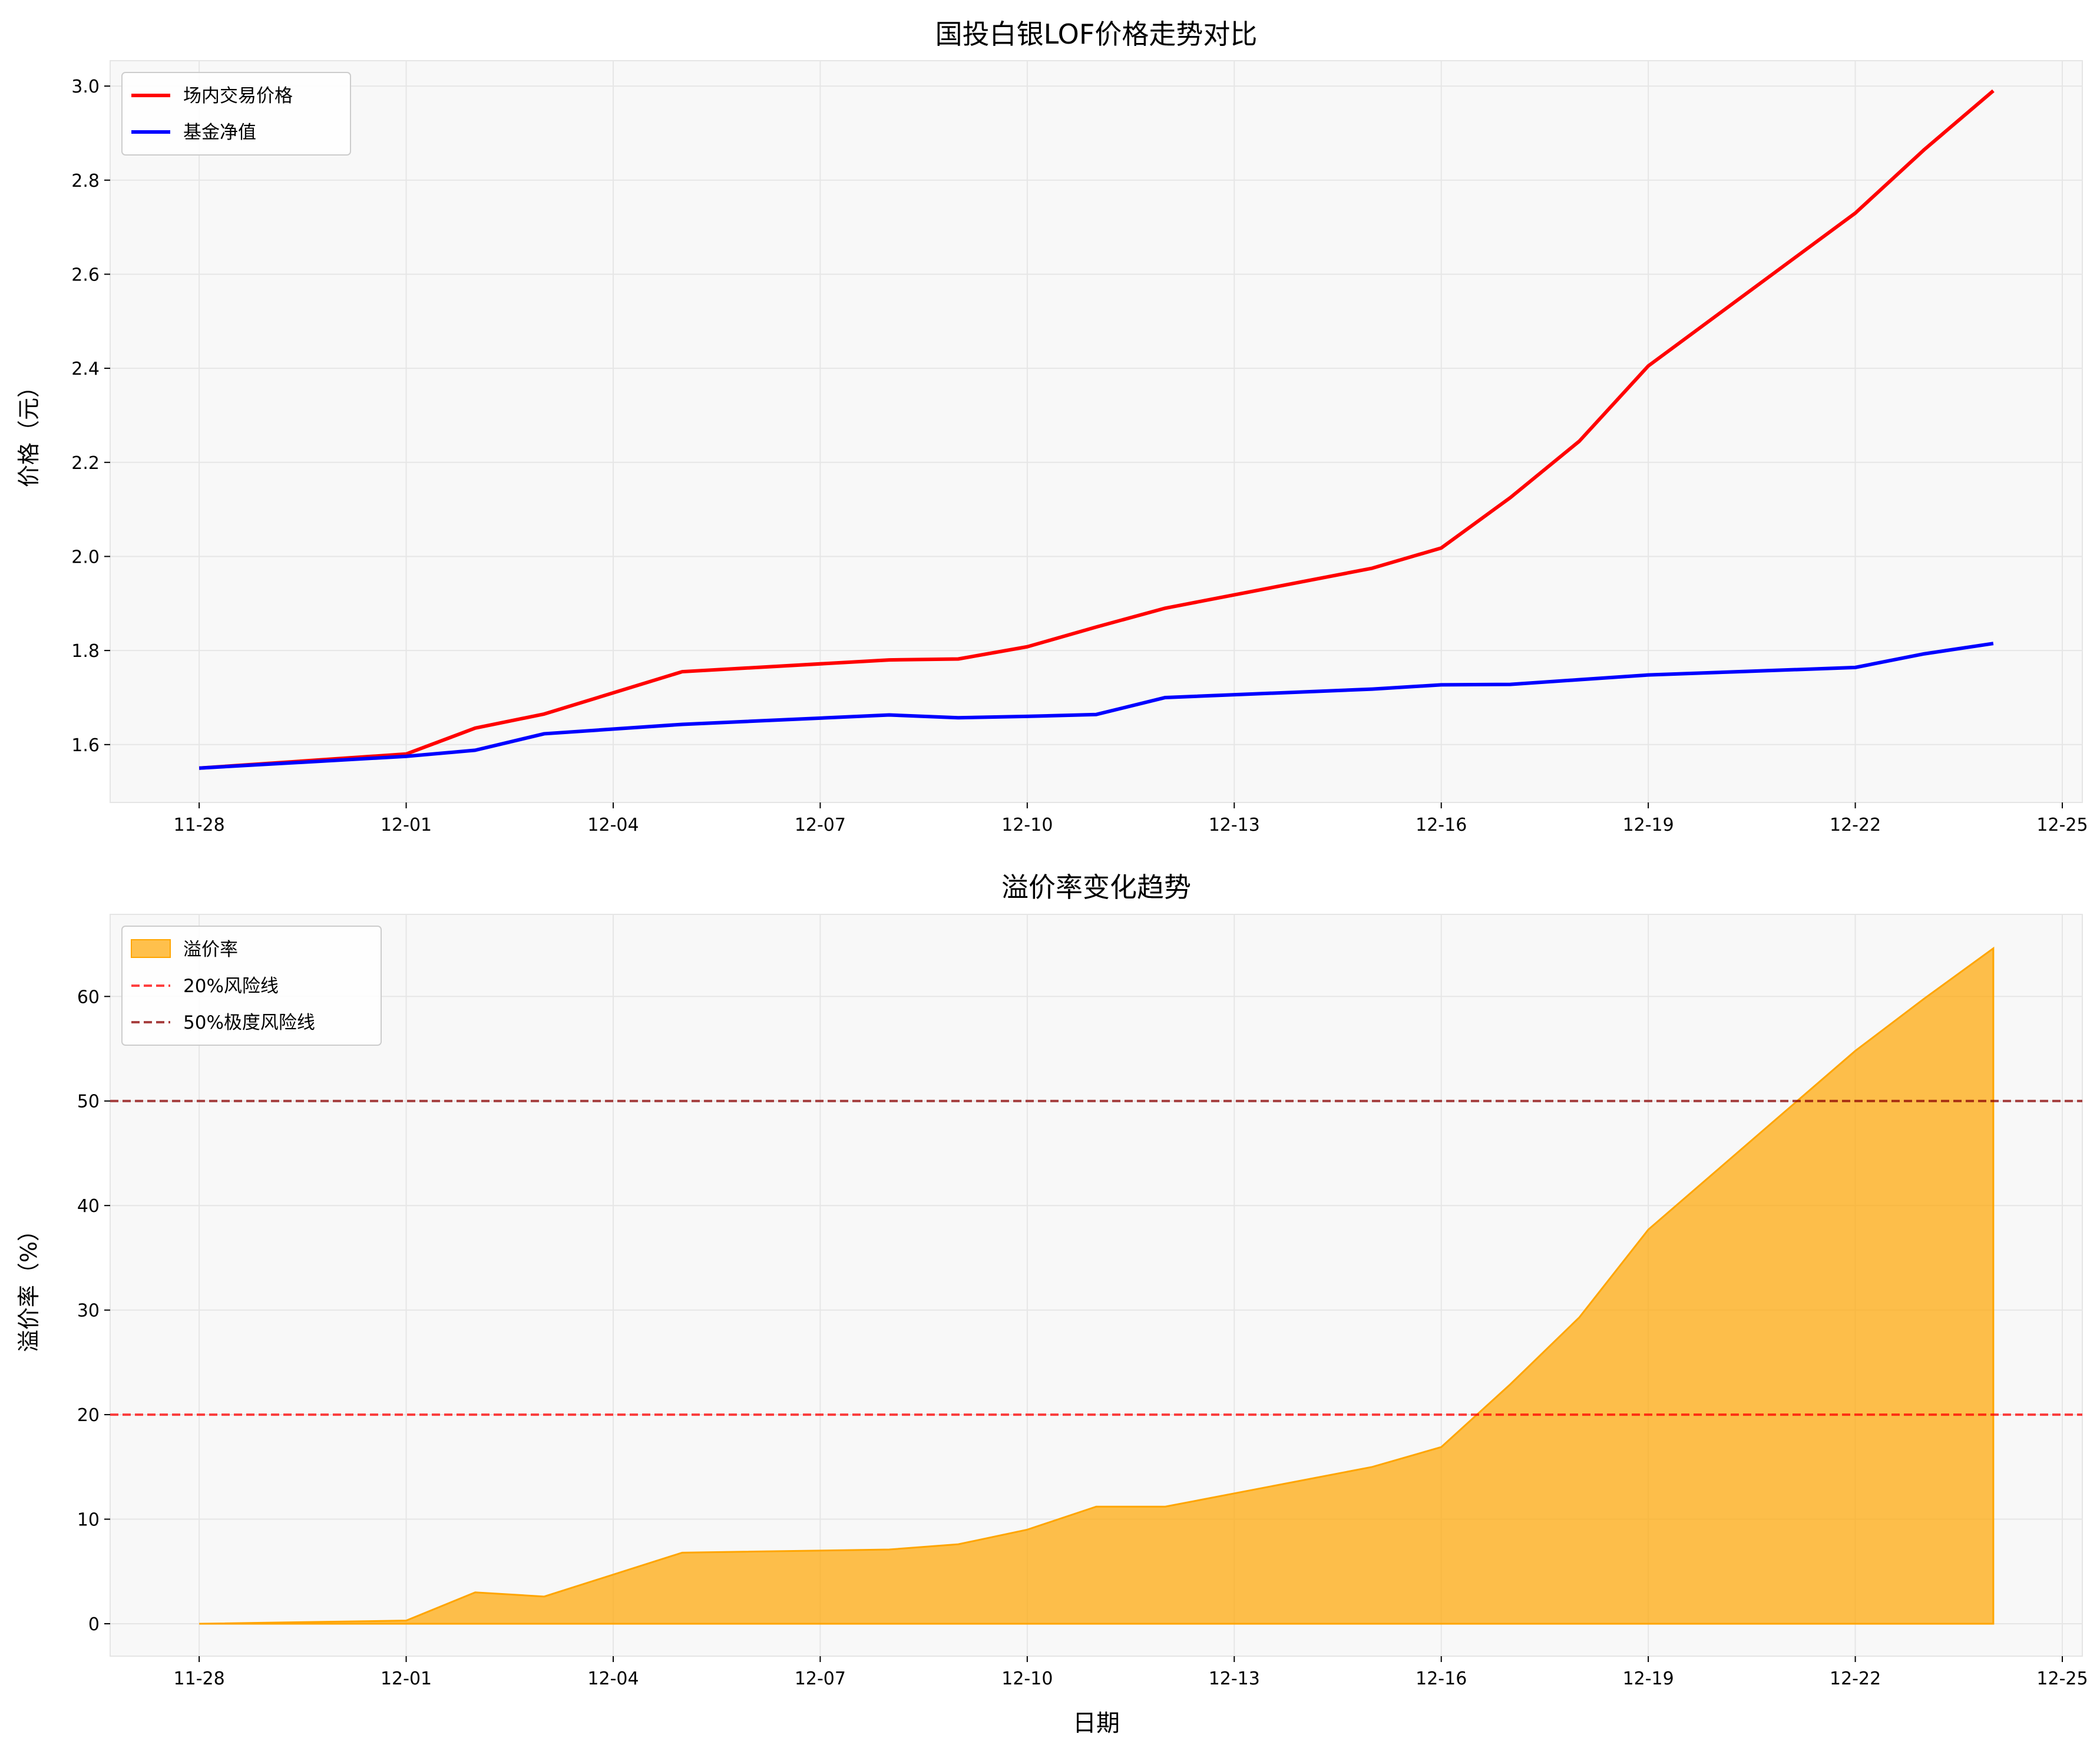 This screenshot has height=1751, width=2100. Describe the element at coordinates (88, 1520) in the screenshot. I see `y-tick-label: 10` at that location.